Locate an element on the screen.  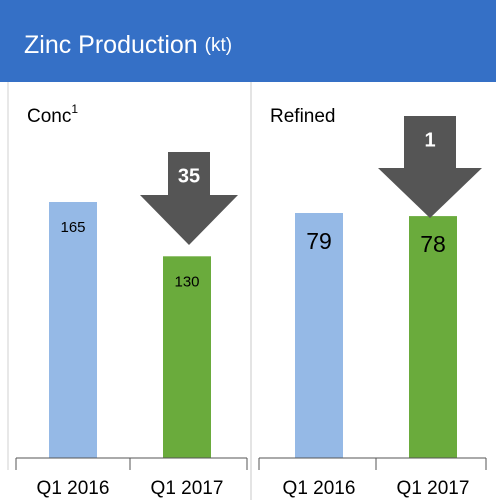
annotation: 35 is located at coordinates (189, 176).